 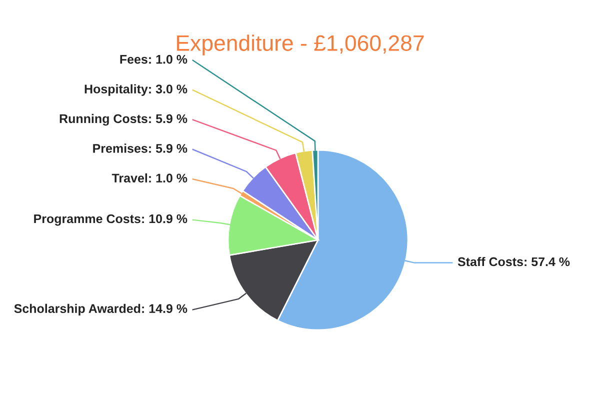 What do you see at coordinates (300, 45) in the screenshot?
I see `chart-title: Expenditure - £1,060,287` at bounding box center [300, 45].